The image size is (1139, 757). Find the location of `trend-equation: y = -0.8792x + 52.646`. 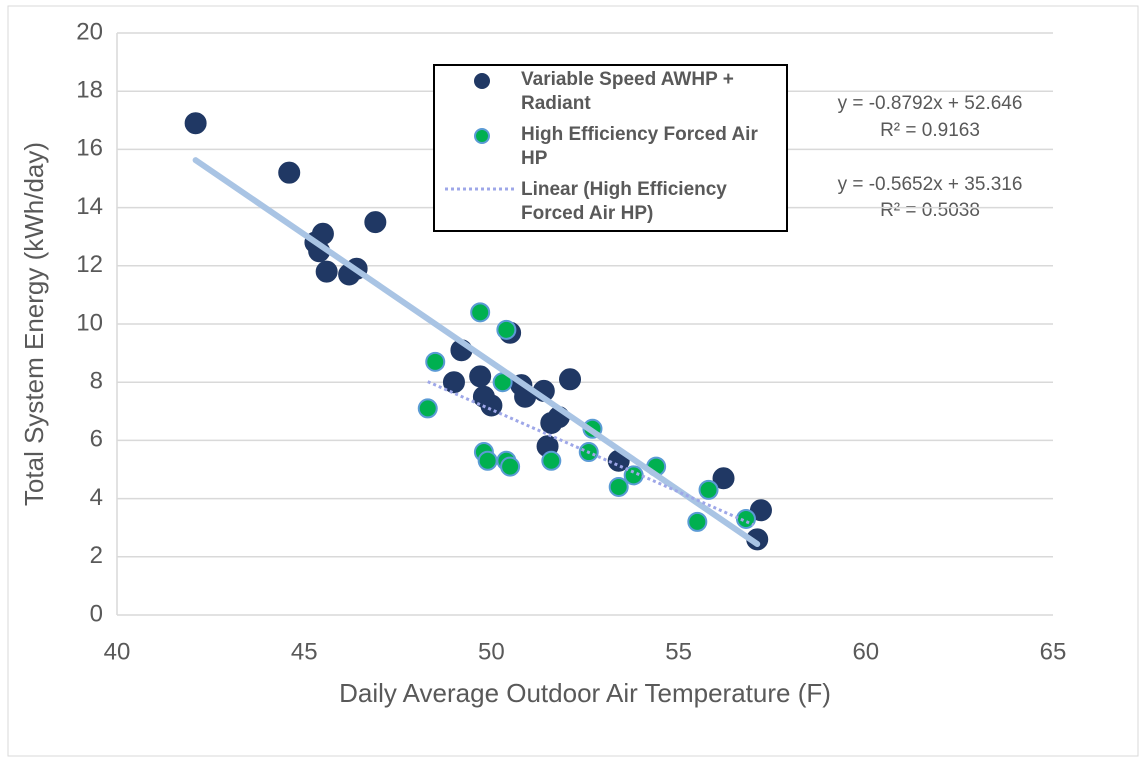

trend-equation: y = -0.8792x + 52.646 is located at coordinates (930, 103).